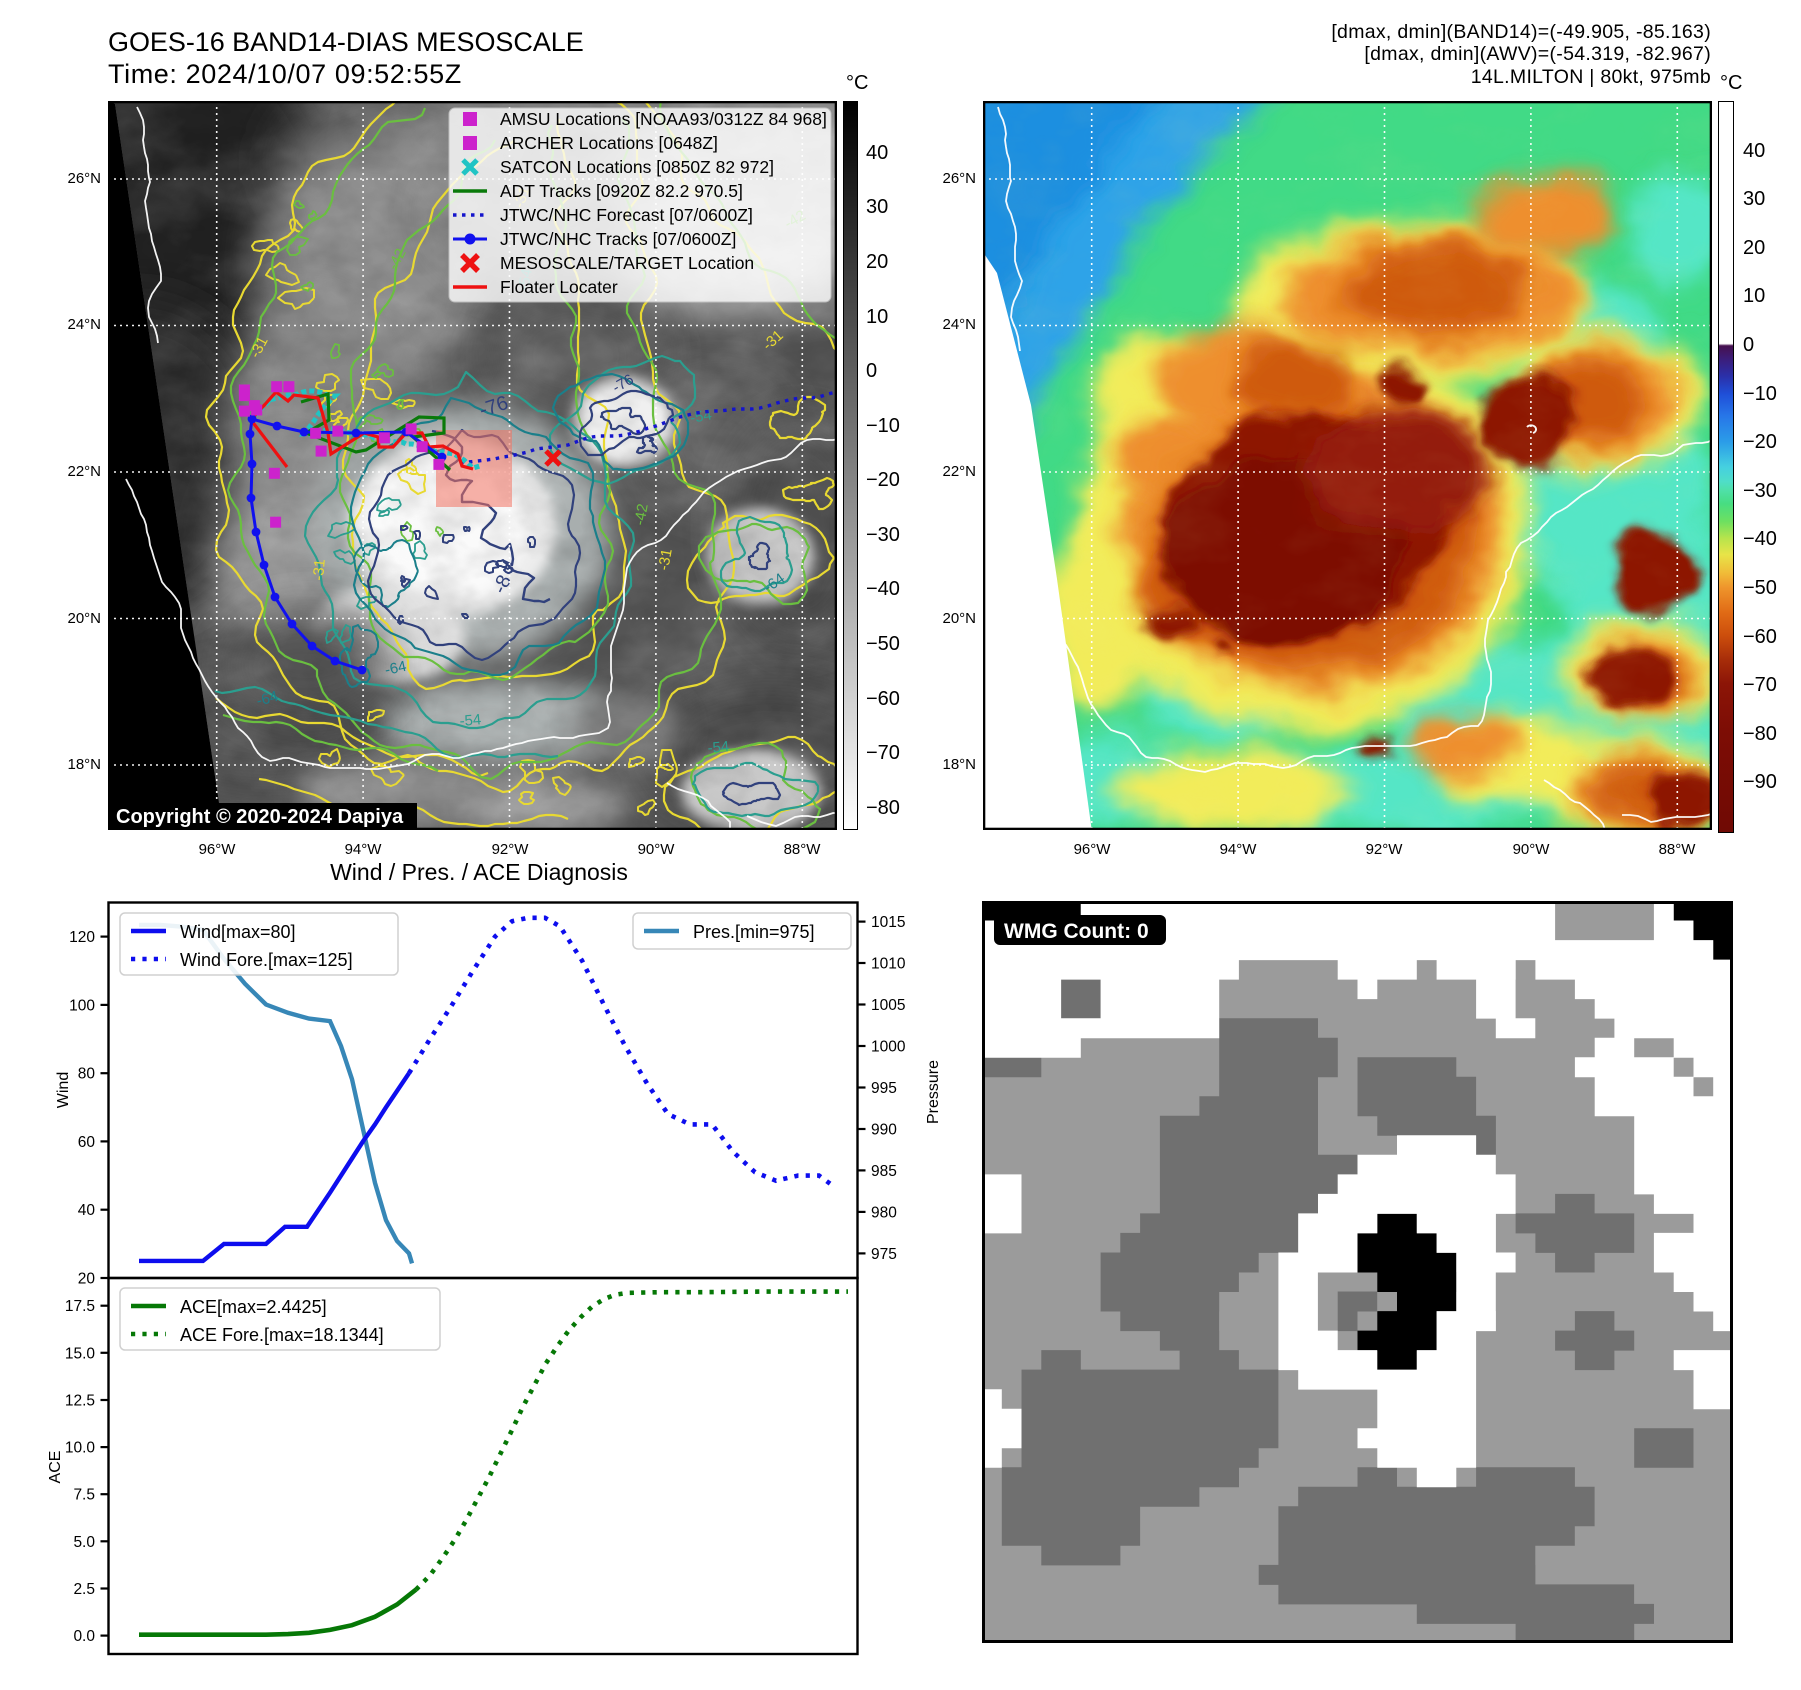 This screenshot has width=1801, height=1690. I want to click on svg-text: 7.5, so click(84, 1495).